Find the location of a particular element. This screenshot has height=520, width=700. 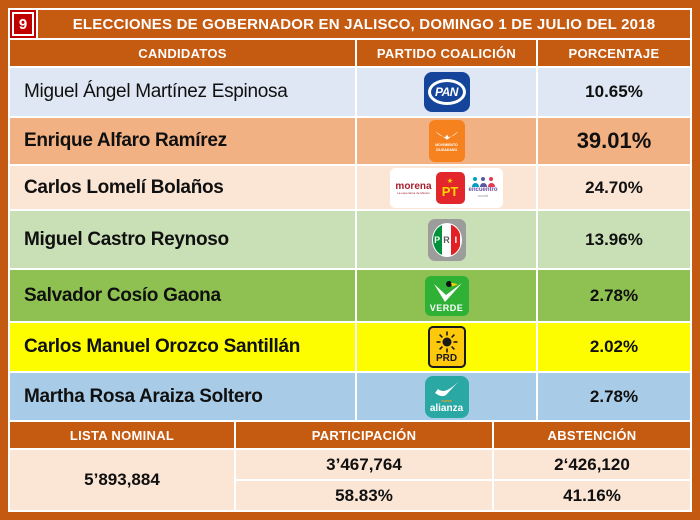

column-header-partido: PARTIDO COALICIÓN is located at coordinates (446, 53).